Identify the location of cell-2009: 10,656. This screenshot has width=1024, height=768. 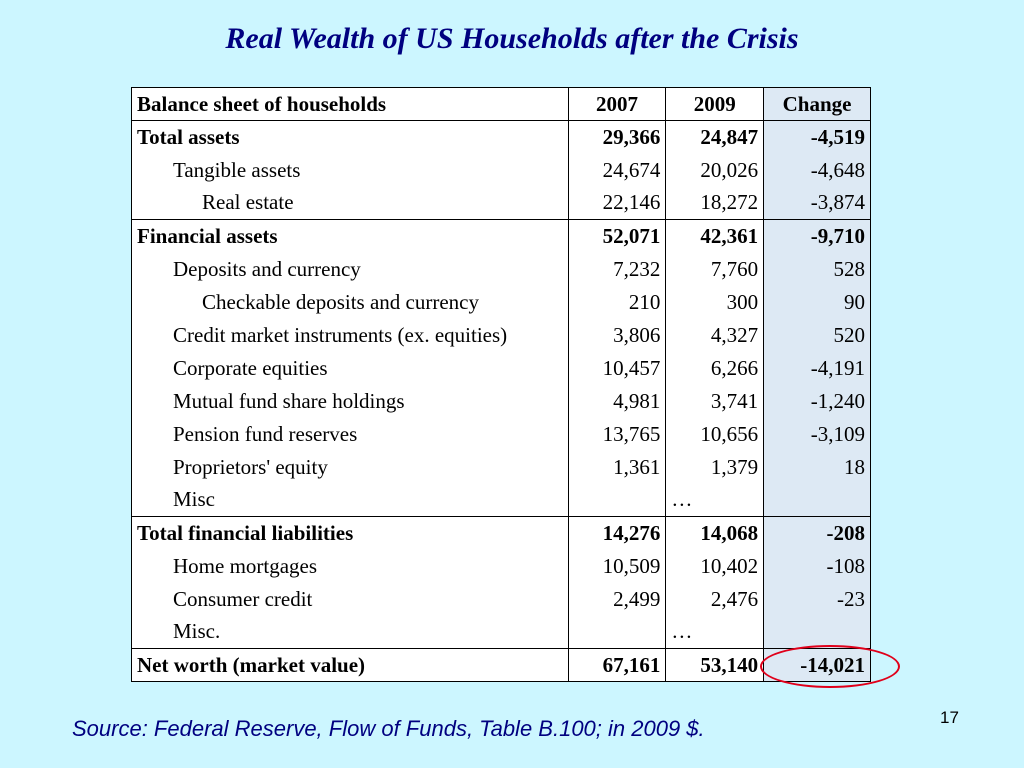
(715, 434).